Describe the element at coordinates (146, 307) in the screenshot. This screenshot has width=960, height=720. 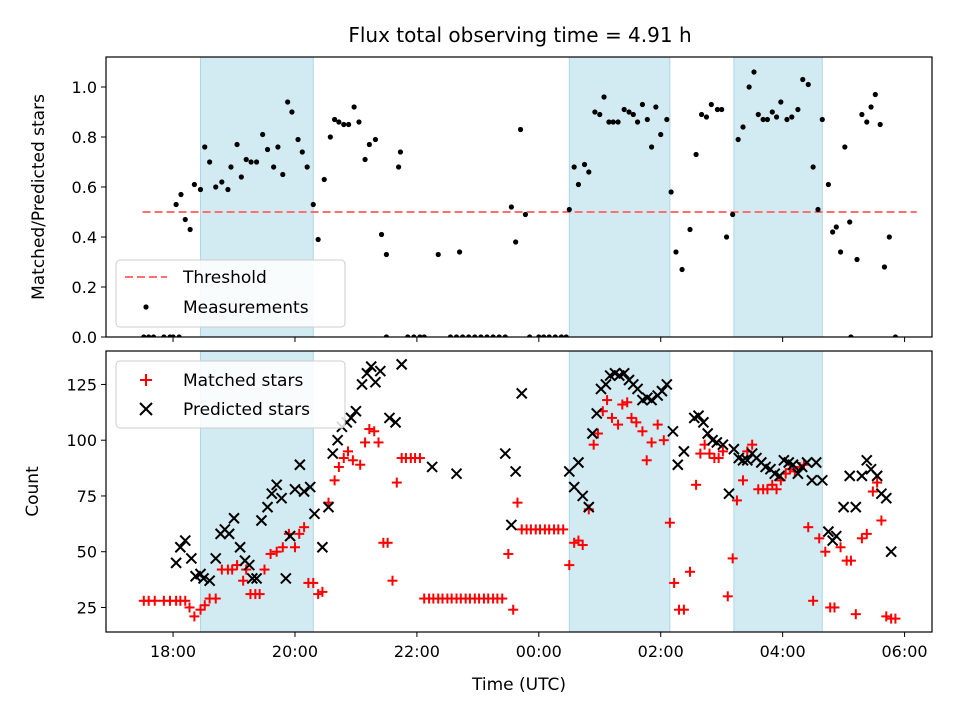
I see `legend-measurement-swatch` at that location.